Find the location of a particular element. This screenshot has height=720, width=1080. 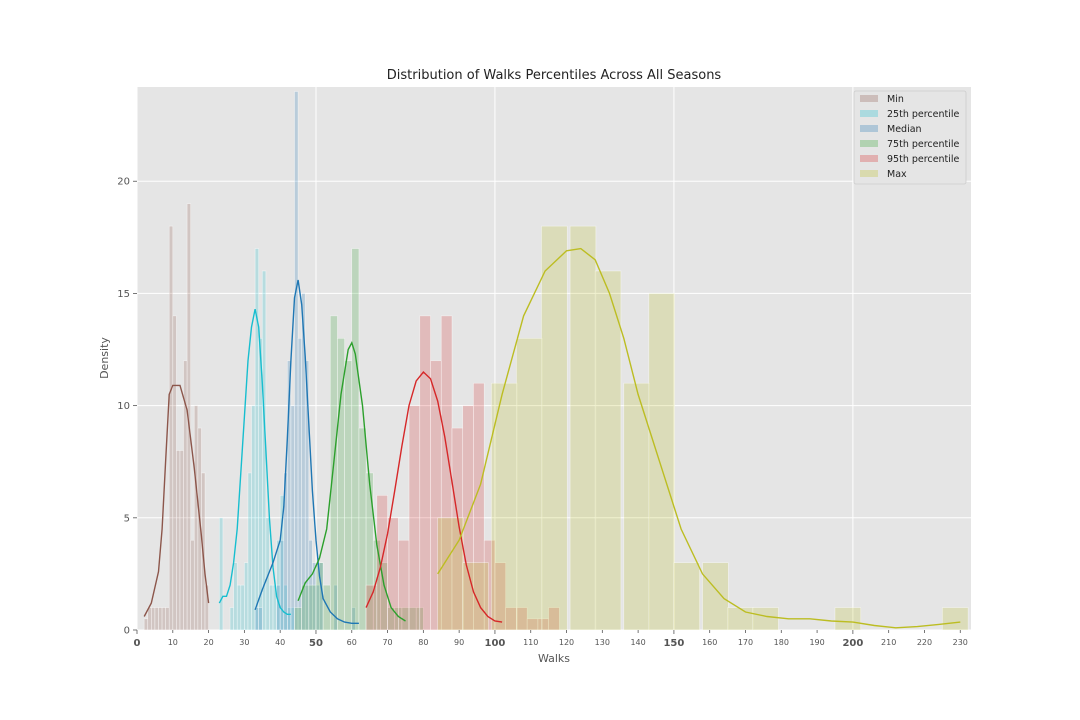

x-tick-label: 210 is located at coordinates (888, 642).